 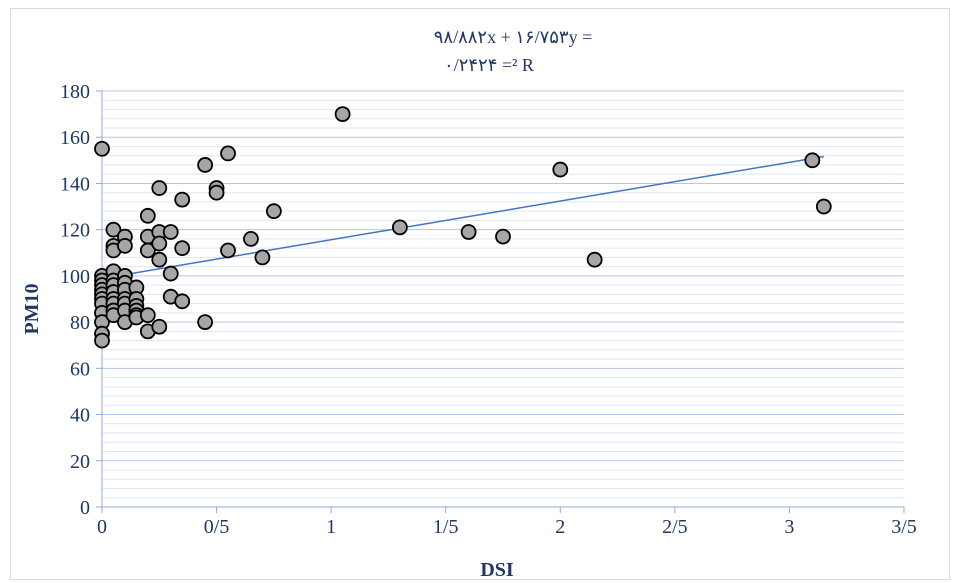 I want to click on y-tick-label: 180, so click(x=75, y=92).